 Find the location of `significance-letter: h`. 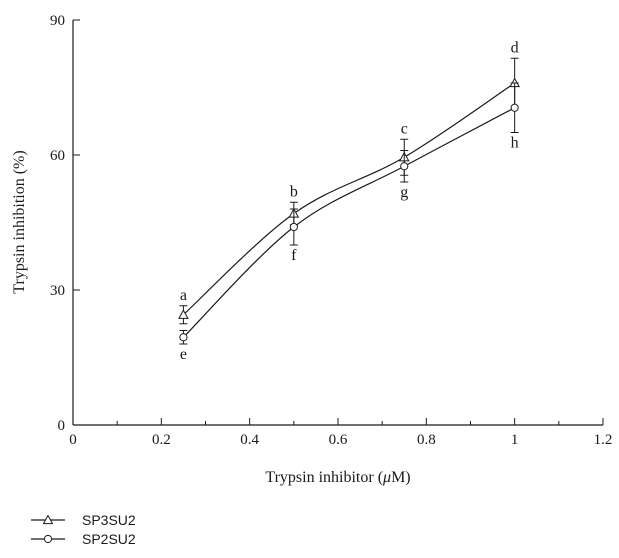

significance-letter: h is located at coordinates (515, 143).